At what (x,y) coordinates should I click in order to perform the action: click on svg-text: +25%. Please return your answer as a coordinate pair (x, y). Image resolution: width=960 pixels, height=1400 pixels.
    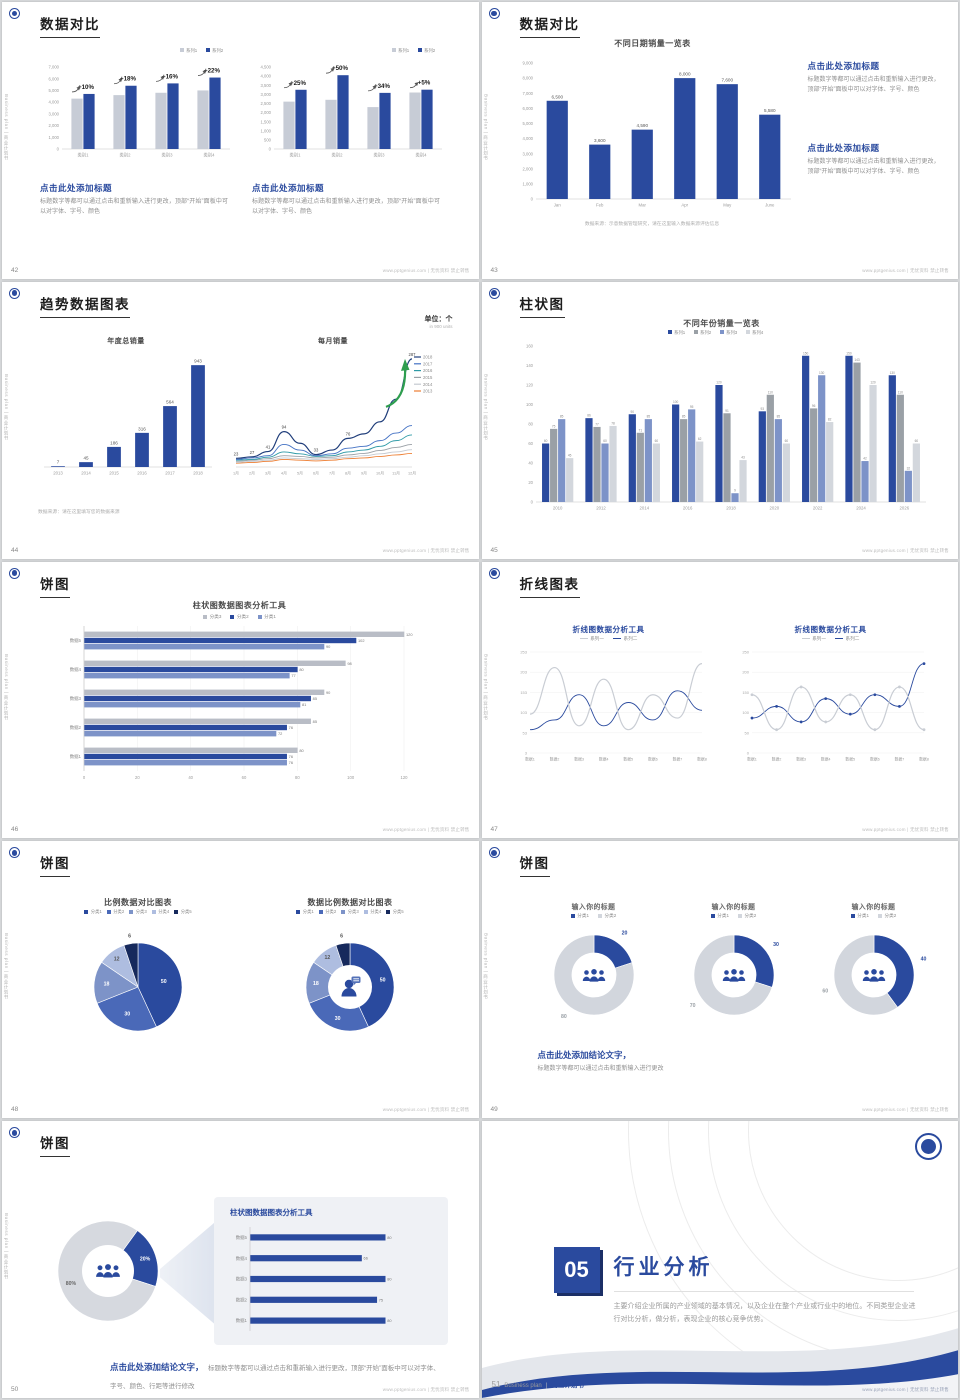
    Looking at the image, I should click on (298, 83).